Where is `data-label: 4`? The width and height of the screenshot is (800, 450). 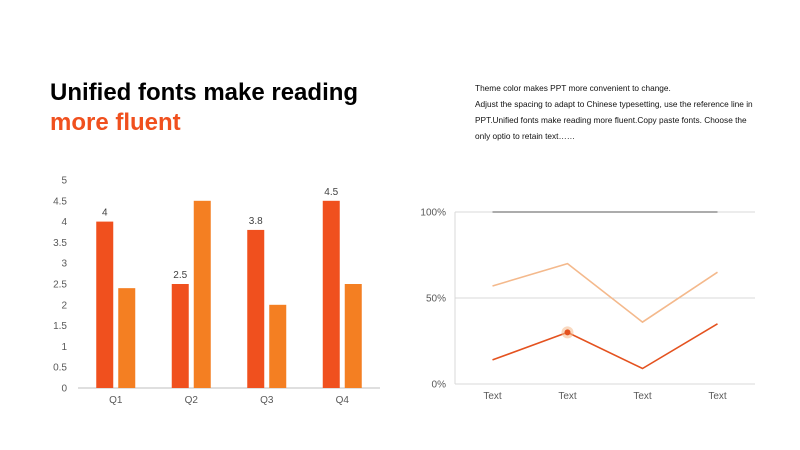 data-label: 4 is located at coordinates (105, 213).